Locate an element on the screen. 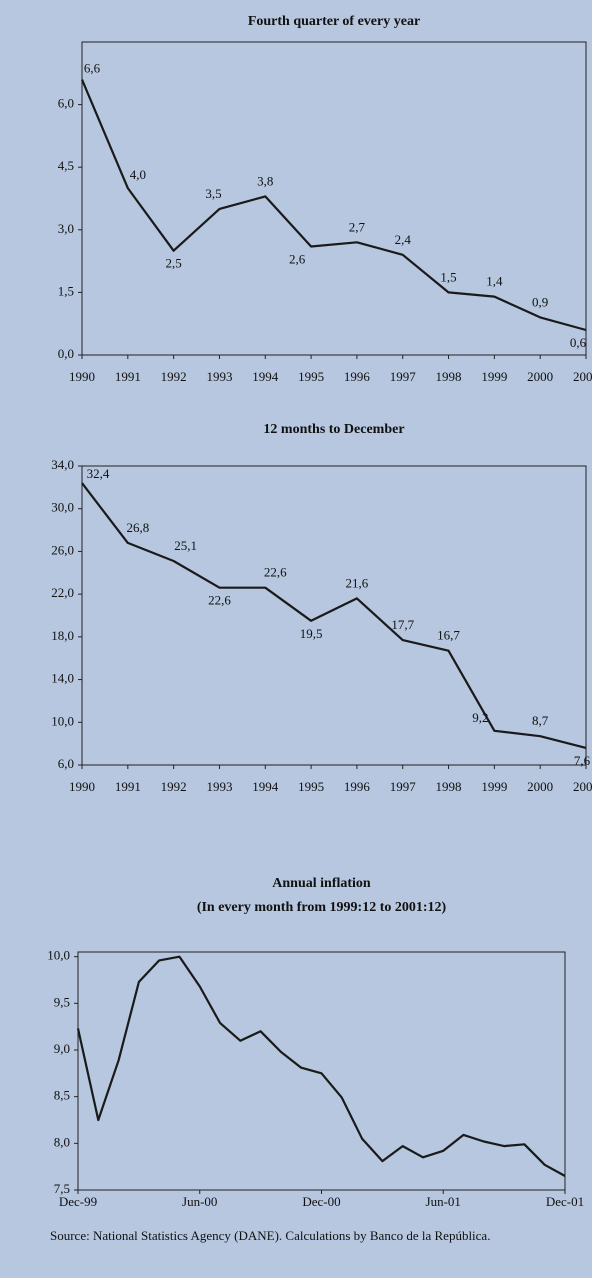  chart-title: 12 months to December is located at coordinates (333, 429).